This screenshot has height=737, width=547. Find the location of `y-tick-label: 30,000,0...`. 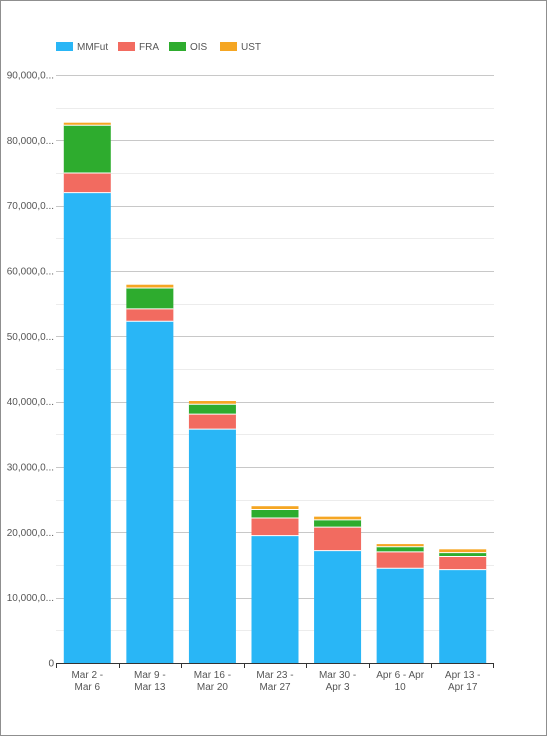

y-tick-label: 30,000,0... is located at coordinates (30, 468).